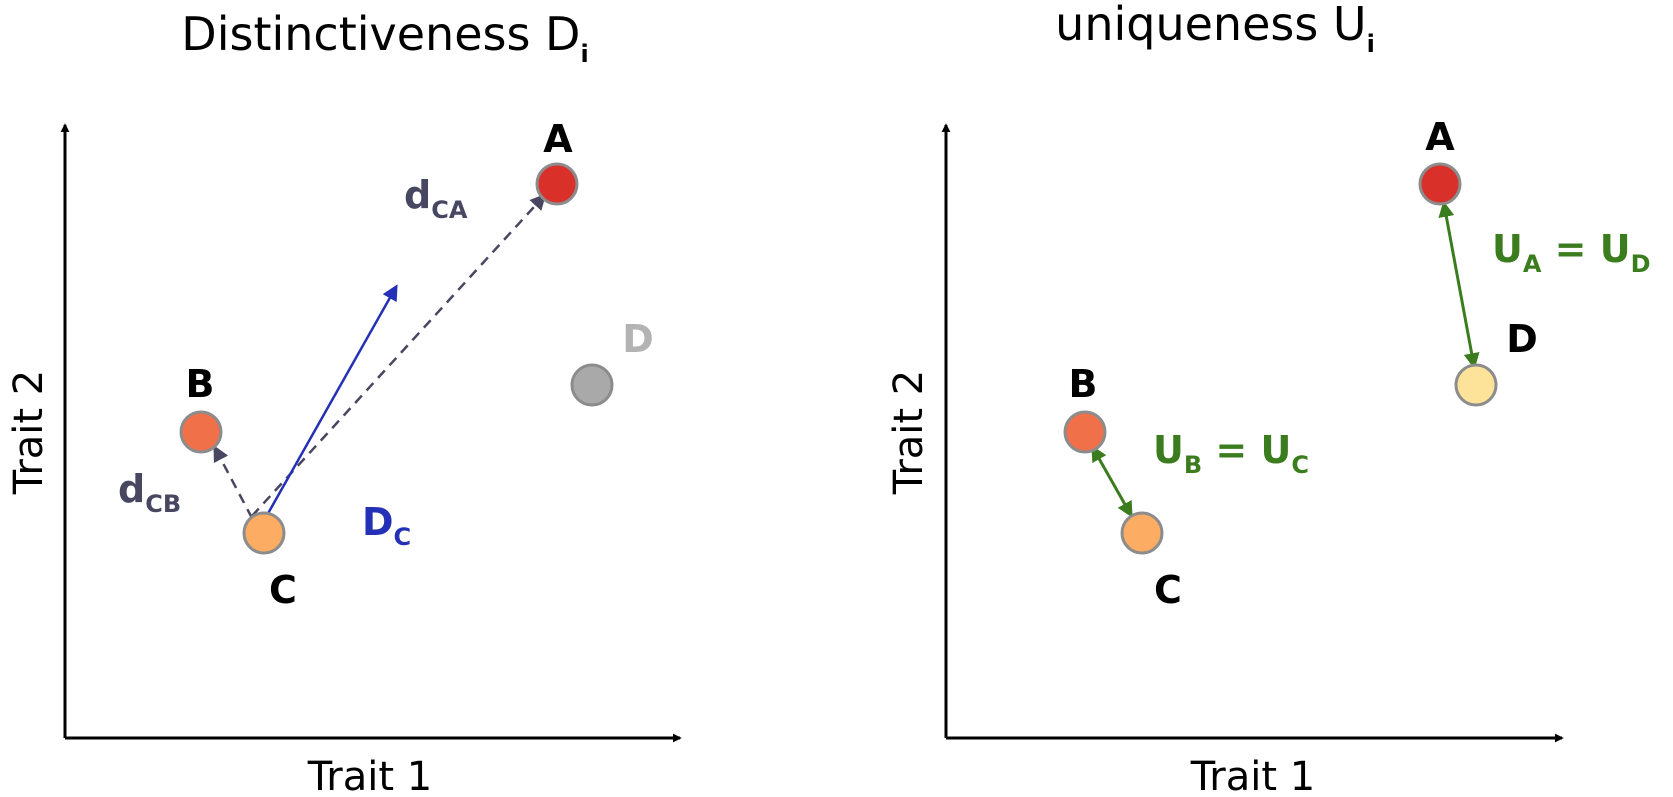  What do you see at coordinates (1571, 252) in the screenshot?
I see `uniqueness-ad-label: UA = UD` at bounding box center [1571, 252].